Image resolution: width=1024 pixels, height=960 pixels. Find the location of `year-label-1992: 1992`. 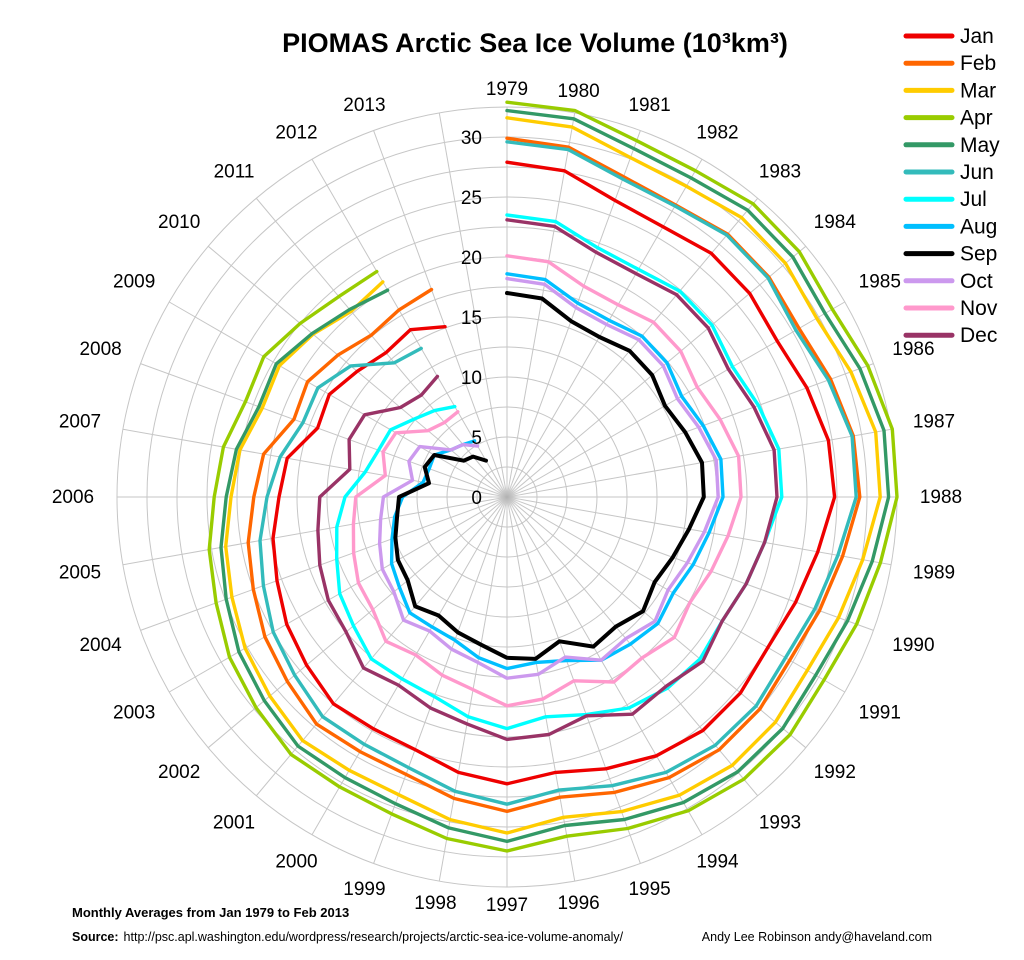

year-label-1992: 1992 is located at coordinates (835, 772).